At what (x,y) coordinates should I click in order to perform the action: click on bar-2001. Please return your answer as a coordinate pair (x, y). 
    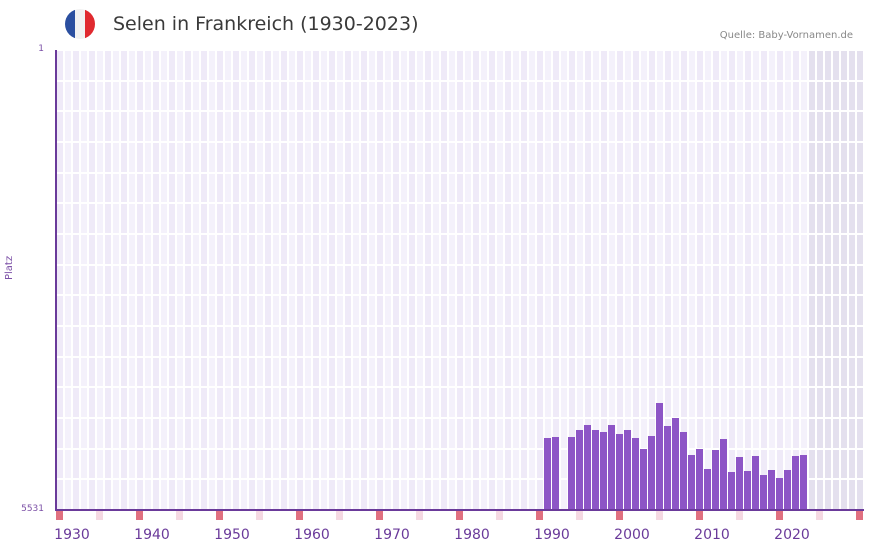
    Looking at the image, I should click on (627, 469).